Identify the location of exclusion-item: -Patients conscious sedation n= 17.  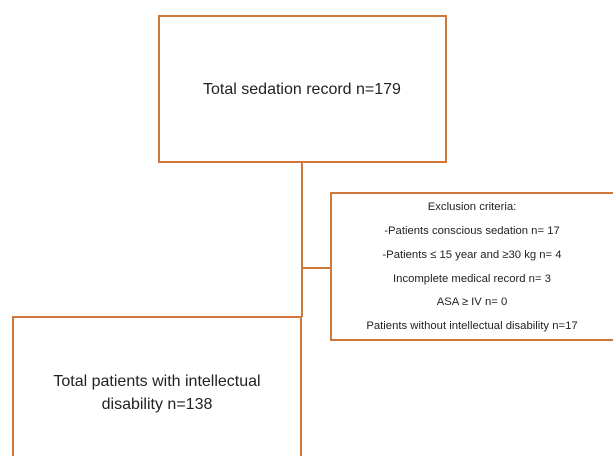
(472, 231).